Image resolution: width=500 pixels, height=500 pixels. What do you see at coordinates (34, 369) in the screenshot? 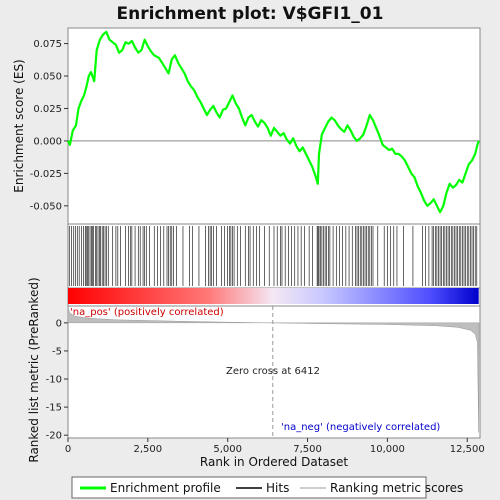
I see `metric-axis-label: Ranked list metric (PreRanked)` at bounding box center [34, 369].